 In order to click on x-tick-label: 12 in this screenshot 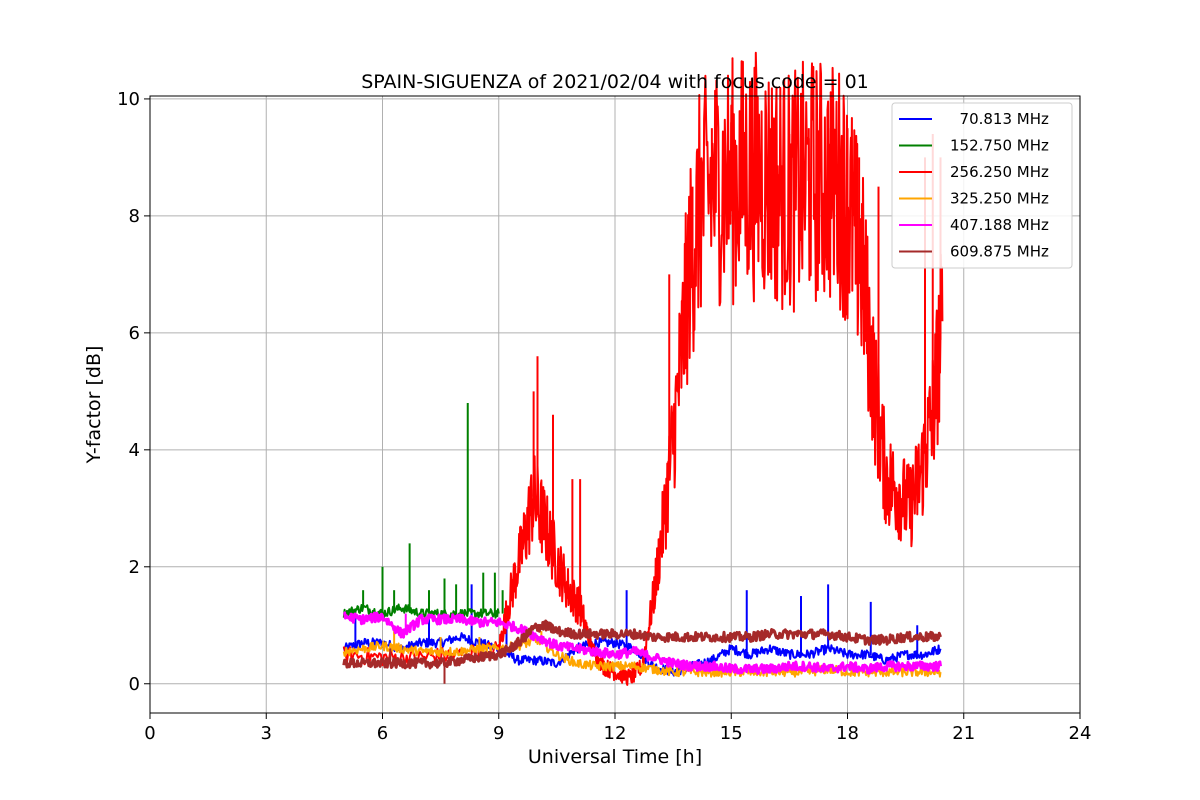, I will do `click(615, 733)`.